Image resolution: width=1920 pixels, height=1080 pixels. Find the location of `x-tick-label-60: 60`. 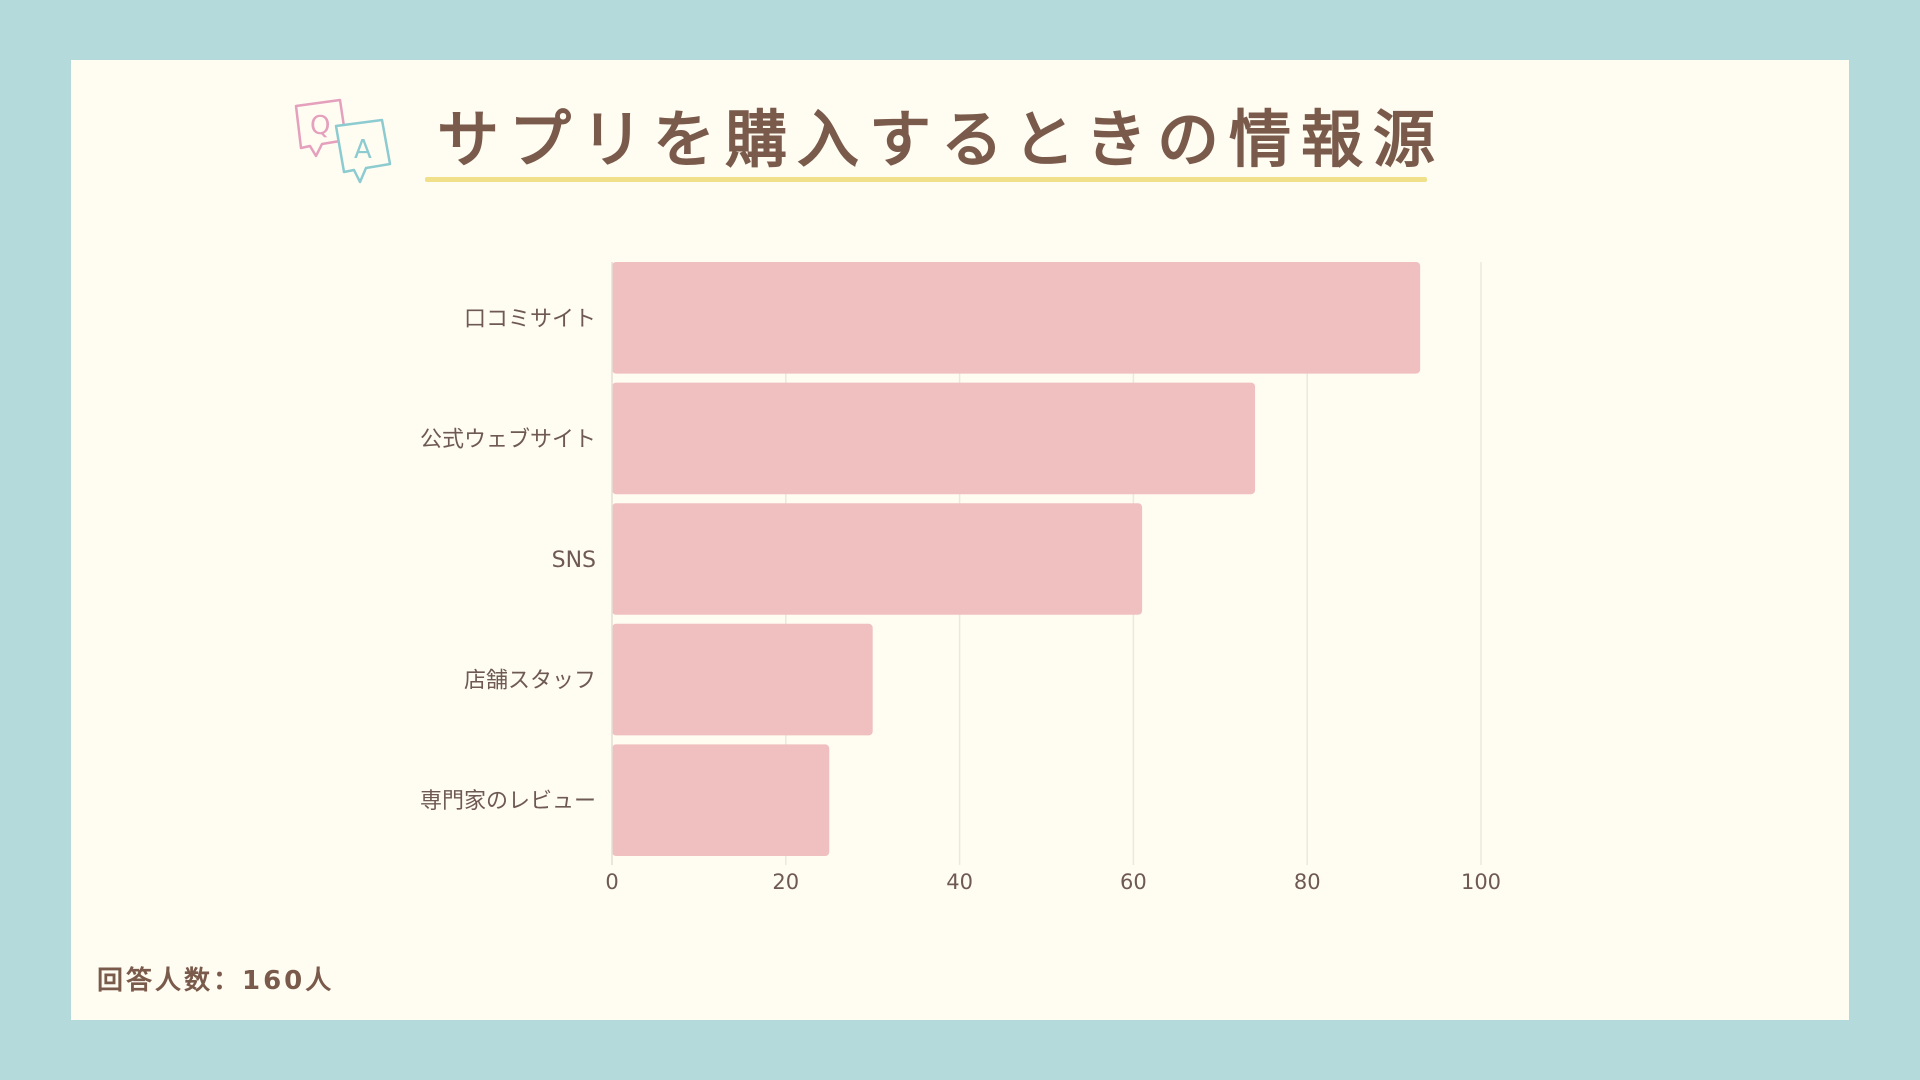

x-tick-label-60: 60 is located at coordinates (1133, 882).